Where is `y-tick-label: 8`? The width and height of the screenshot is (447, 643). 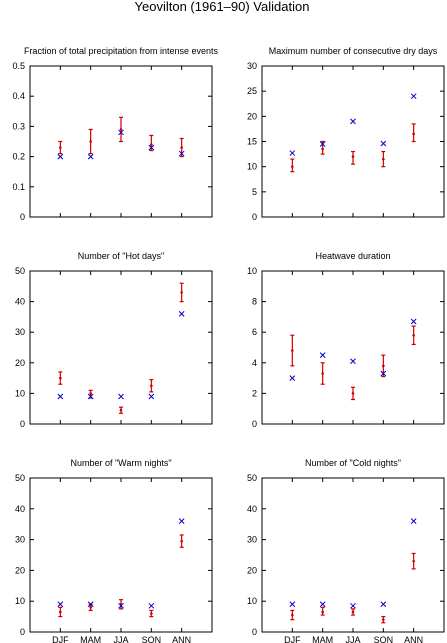 y-tick-label: 8 is located at coordinates (254, 302).